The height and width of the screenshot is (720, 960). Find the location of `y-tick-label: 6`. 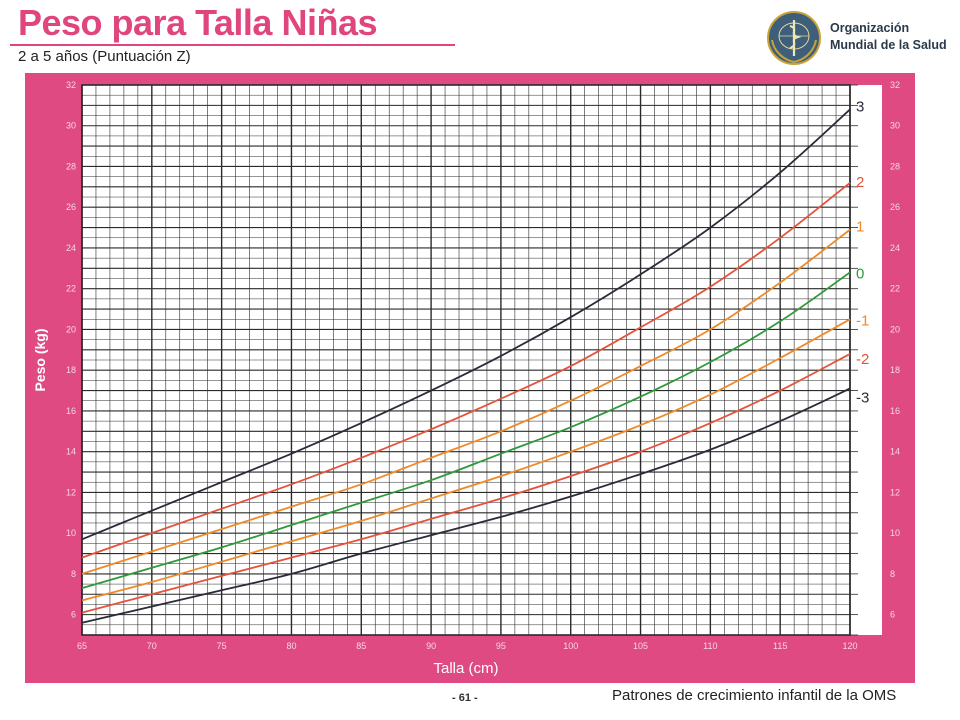

y-tick-label: 6 is located at coordinates (73, 615).